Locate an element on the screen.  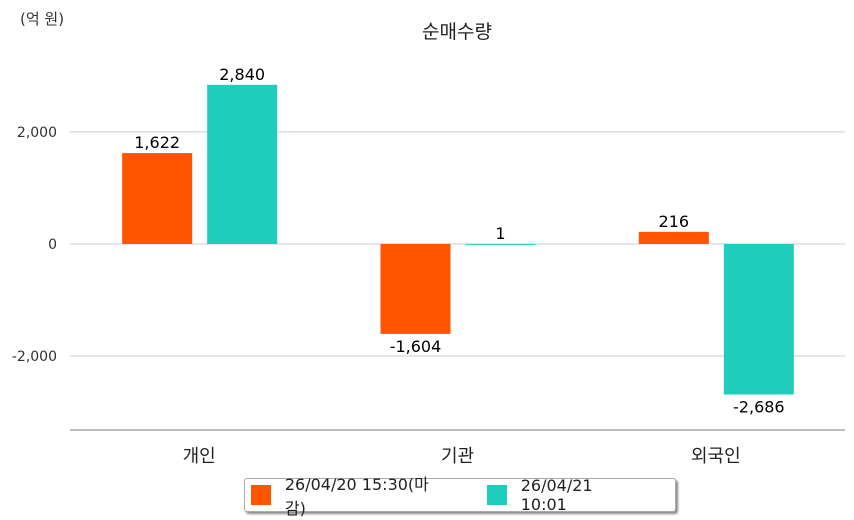
chart-title: 순매수량 is located at coordinates (457, 32).